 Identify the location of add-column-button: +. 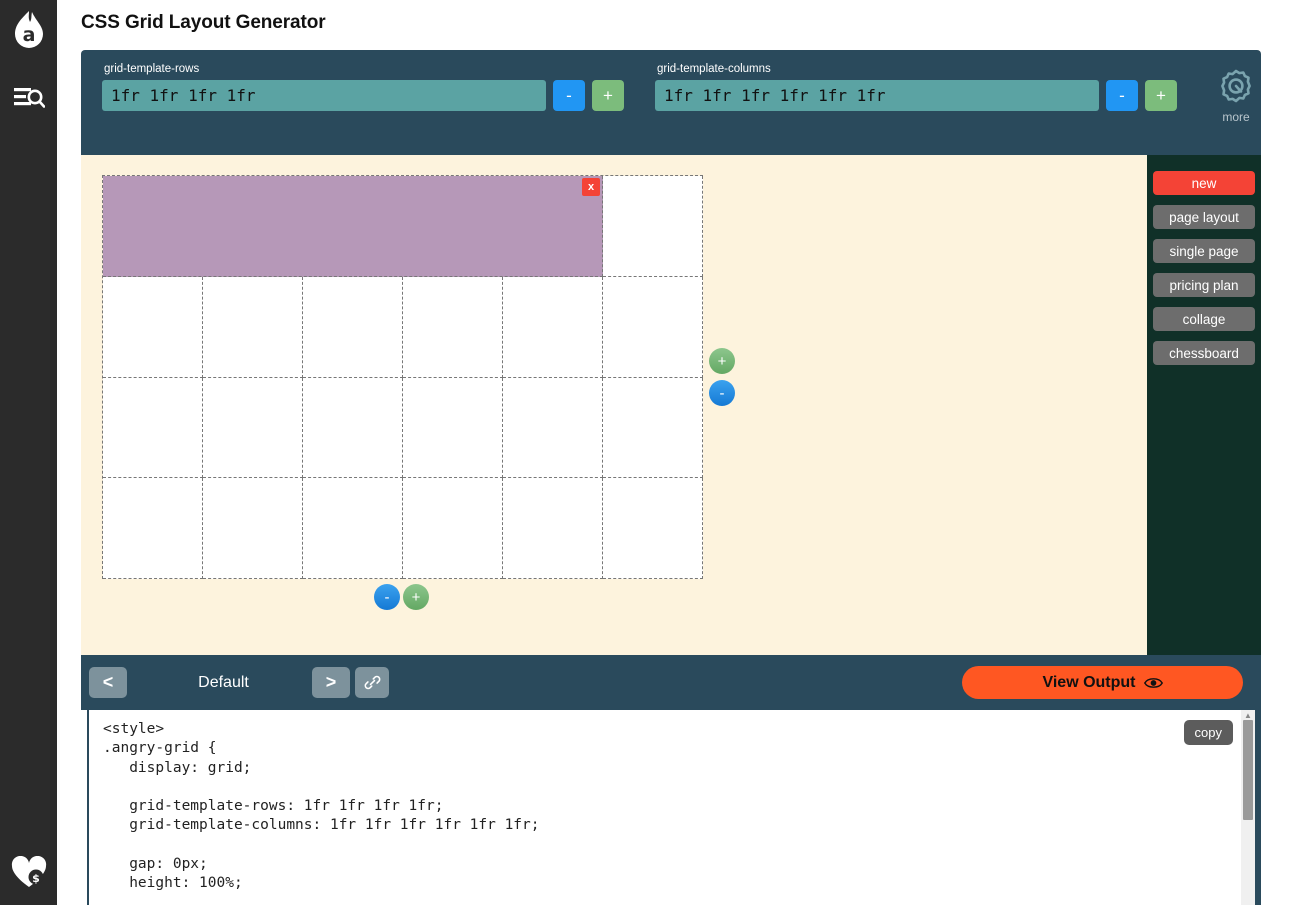
(1161, 95).